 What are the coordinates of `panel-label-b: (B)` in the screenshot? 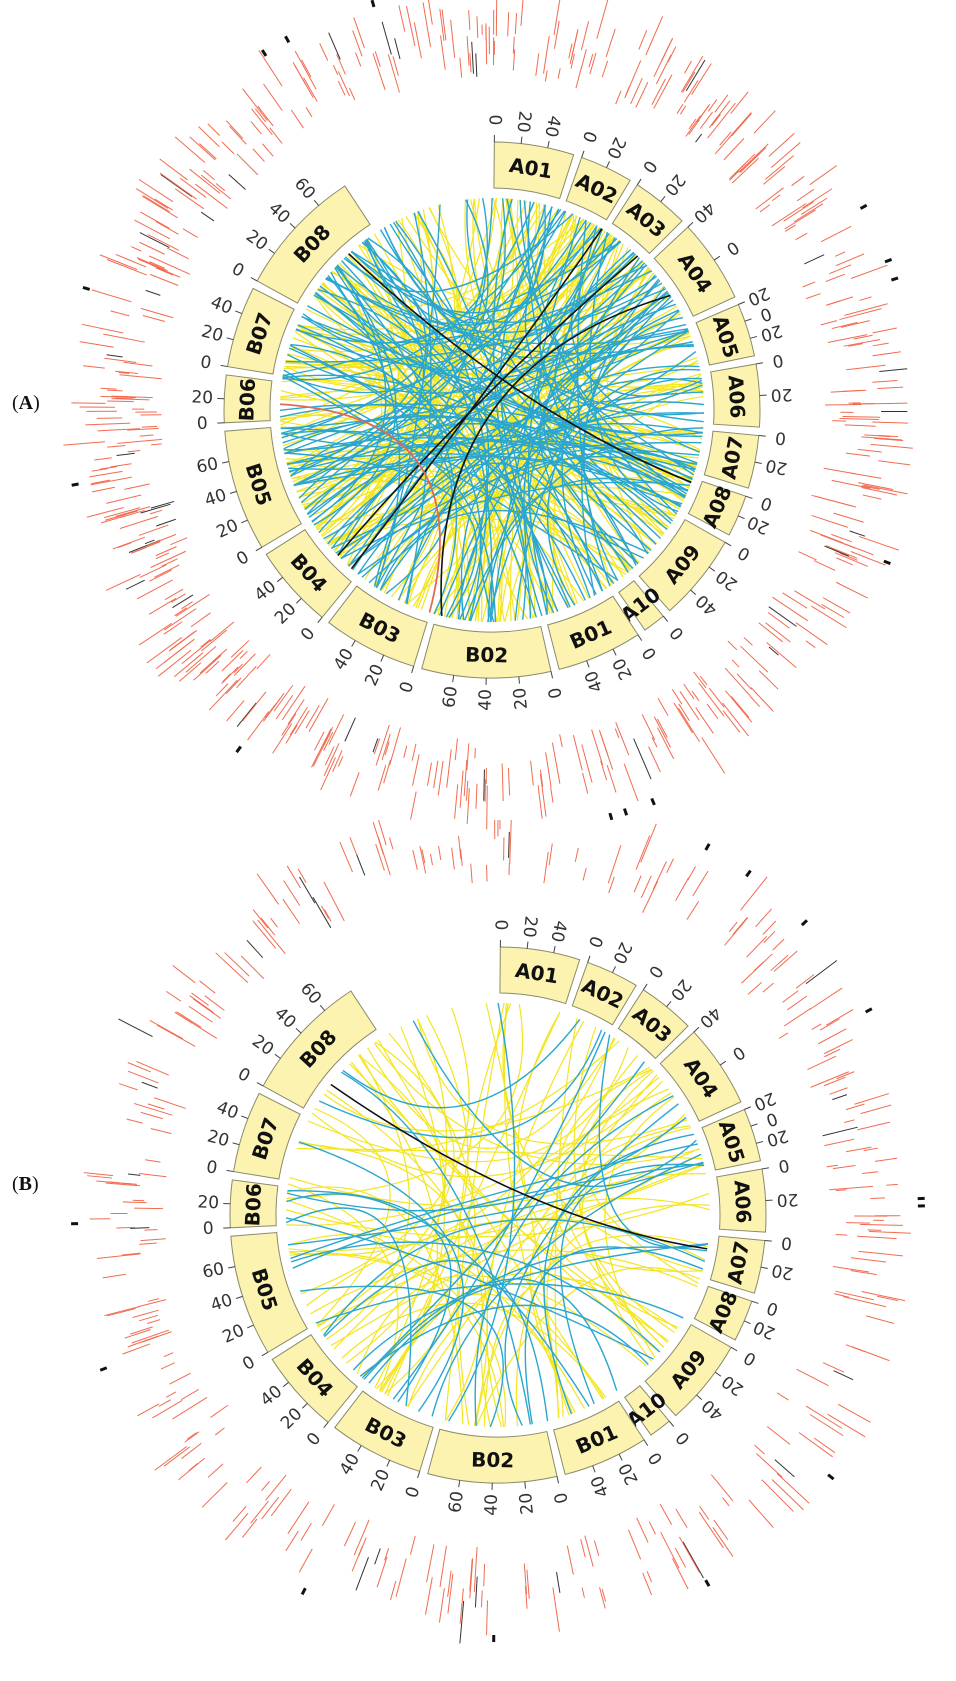 It's located at (25, 1184).